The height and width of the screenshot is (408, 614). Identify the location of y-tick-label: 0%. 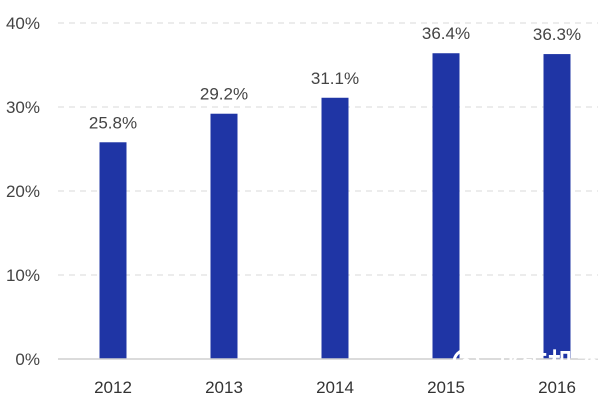
(27, 359).